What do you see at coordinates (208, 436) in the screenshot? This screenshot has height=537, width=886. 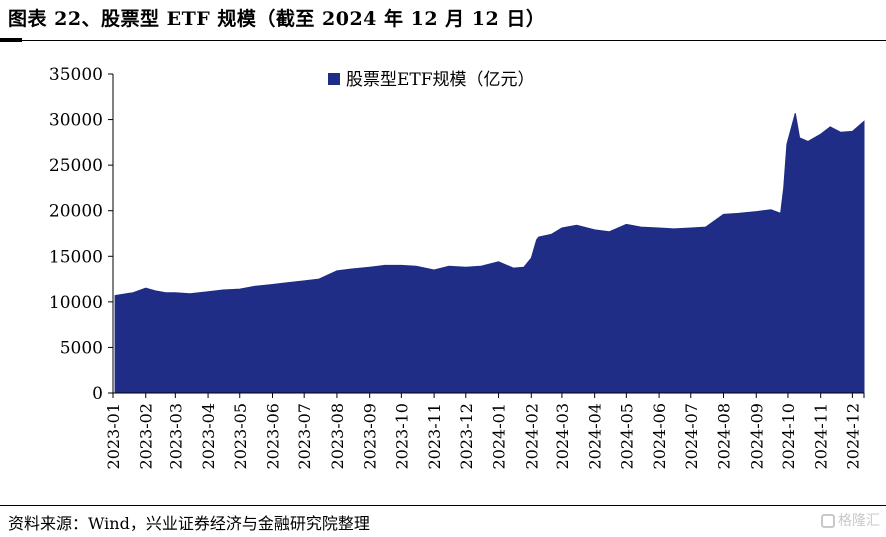 I see `x-tick-label: 2023-04` at bounding box center [208, 436].